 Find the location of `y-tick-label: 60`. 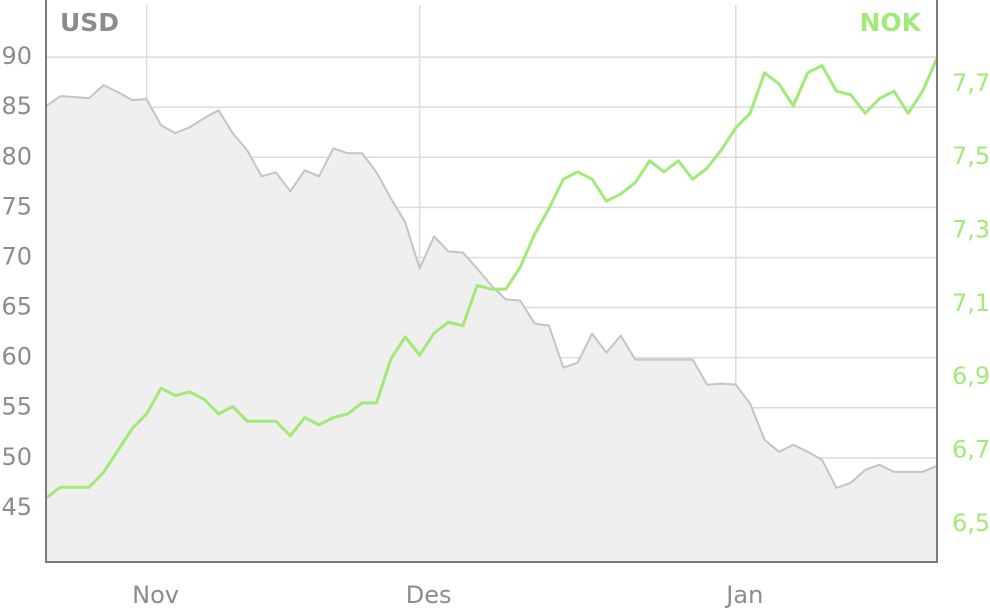

y-tick-label: 60 is located at coordinates (16, 357).